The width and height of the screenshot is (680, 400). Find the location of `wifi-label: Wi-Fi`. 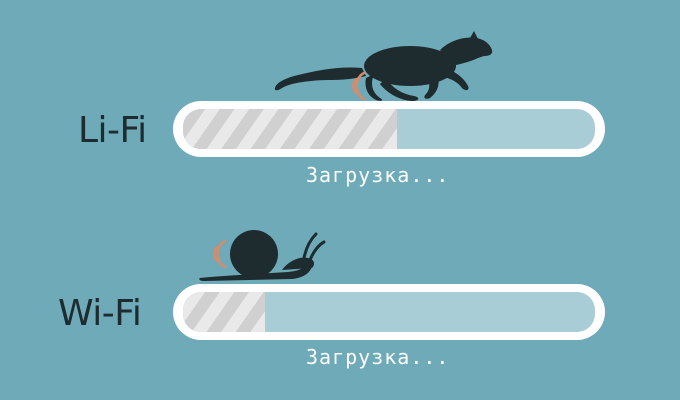

wifi-label: Wi-Fi is located at coordinates (100, 313).